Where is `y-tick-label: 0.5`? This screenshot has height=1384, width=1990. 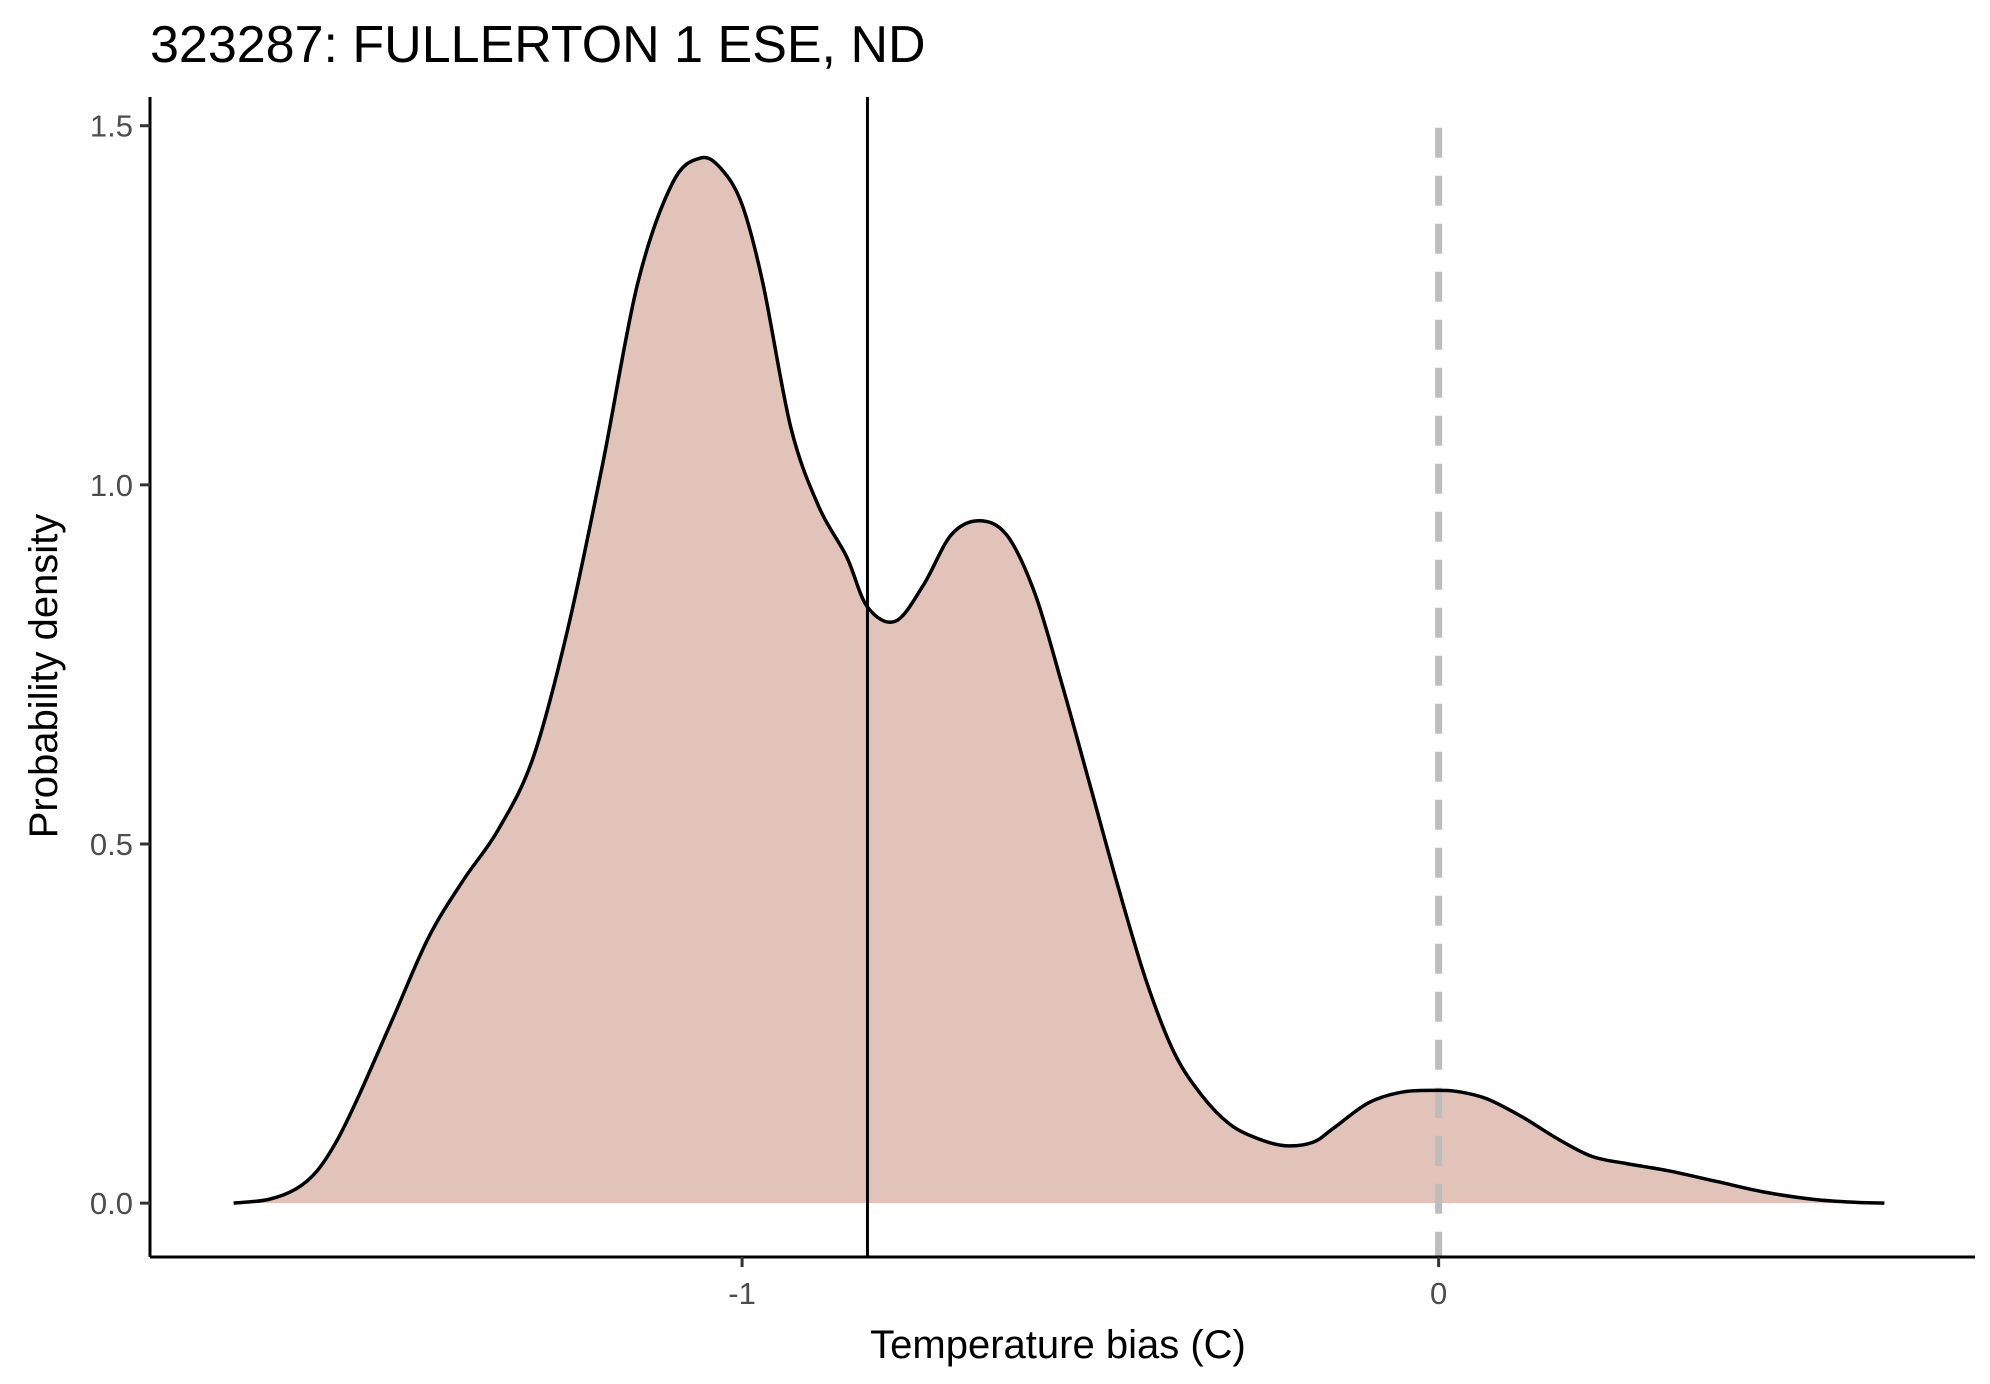
y-tick-label: 0.5 is located at coordinates (111, 844).